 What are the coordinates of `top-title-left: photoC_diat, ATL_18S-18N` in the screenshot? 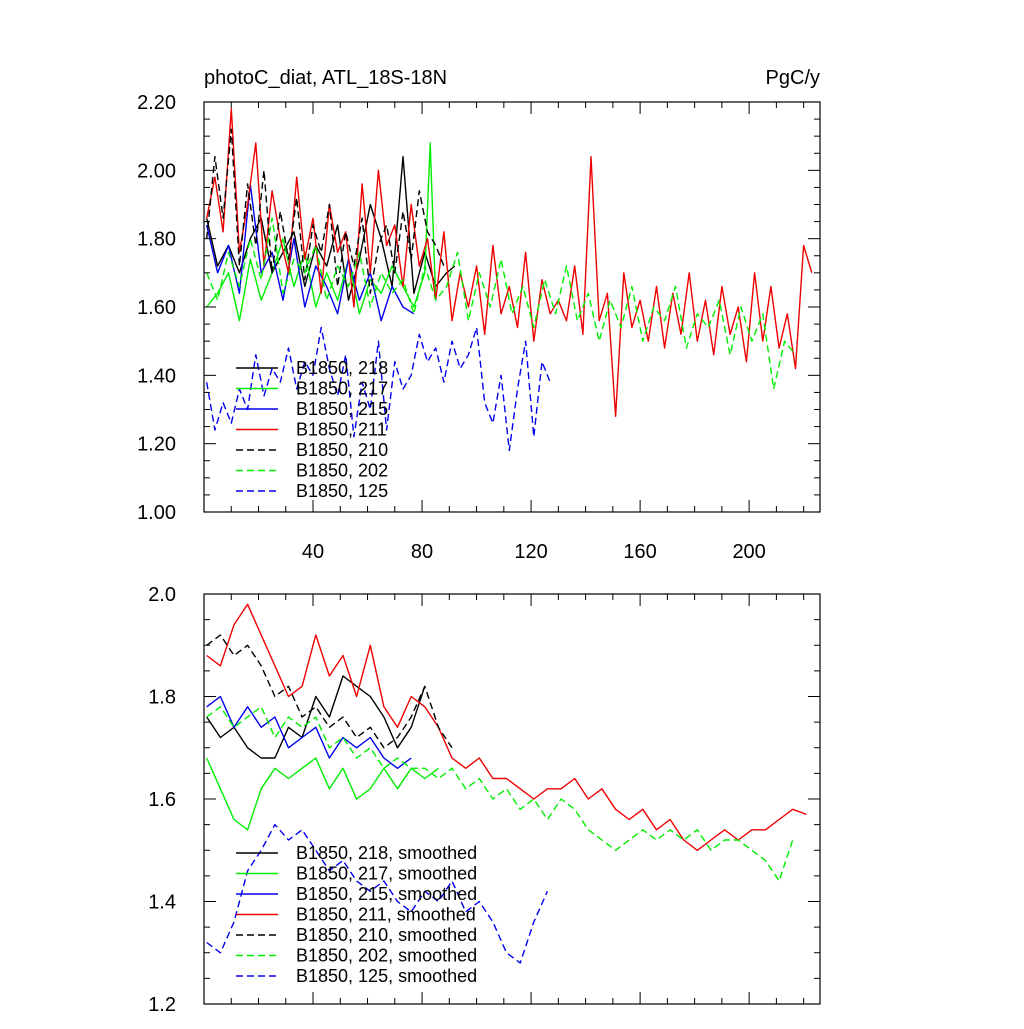 It's located at (325, 78).